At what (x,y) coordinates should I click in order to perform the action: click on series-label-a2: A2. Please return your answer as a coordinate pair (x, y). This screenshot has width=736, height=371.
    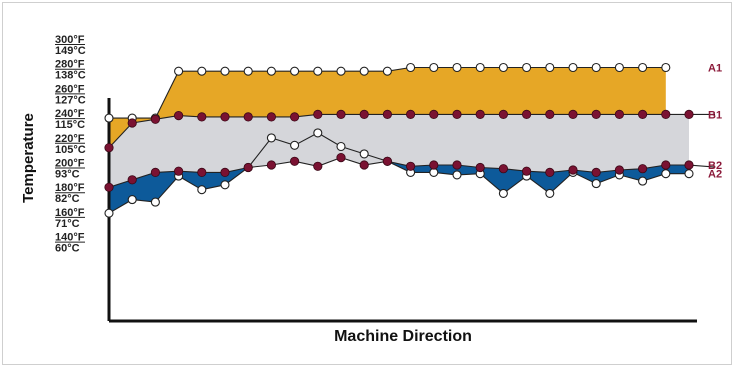
    Looking at the image, I should click on (715, 175).